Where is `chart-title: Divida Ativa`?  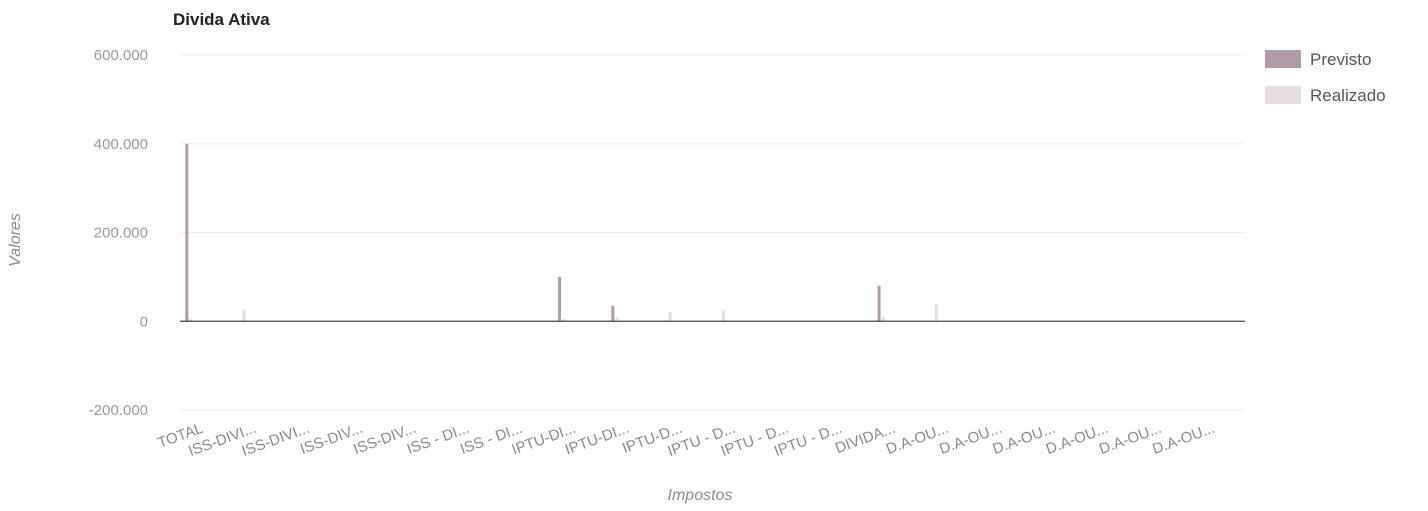
chart-title: Divida Ativa is located at coordinates (221, 19).